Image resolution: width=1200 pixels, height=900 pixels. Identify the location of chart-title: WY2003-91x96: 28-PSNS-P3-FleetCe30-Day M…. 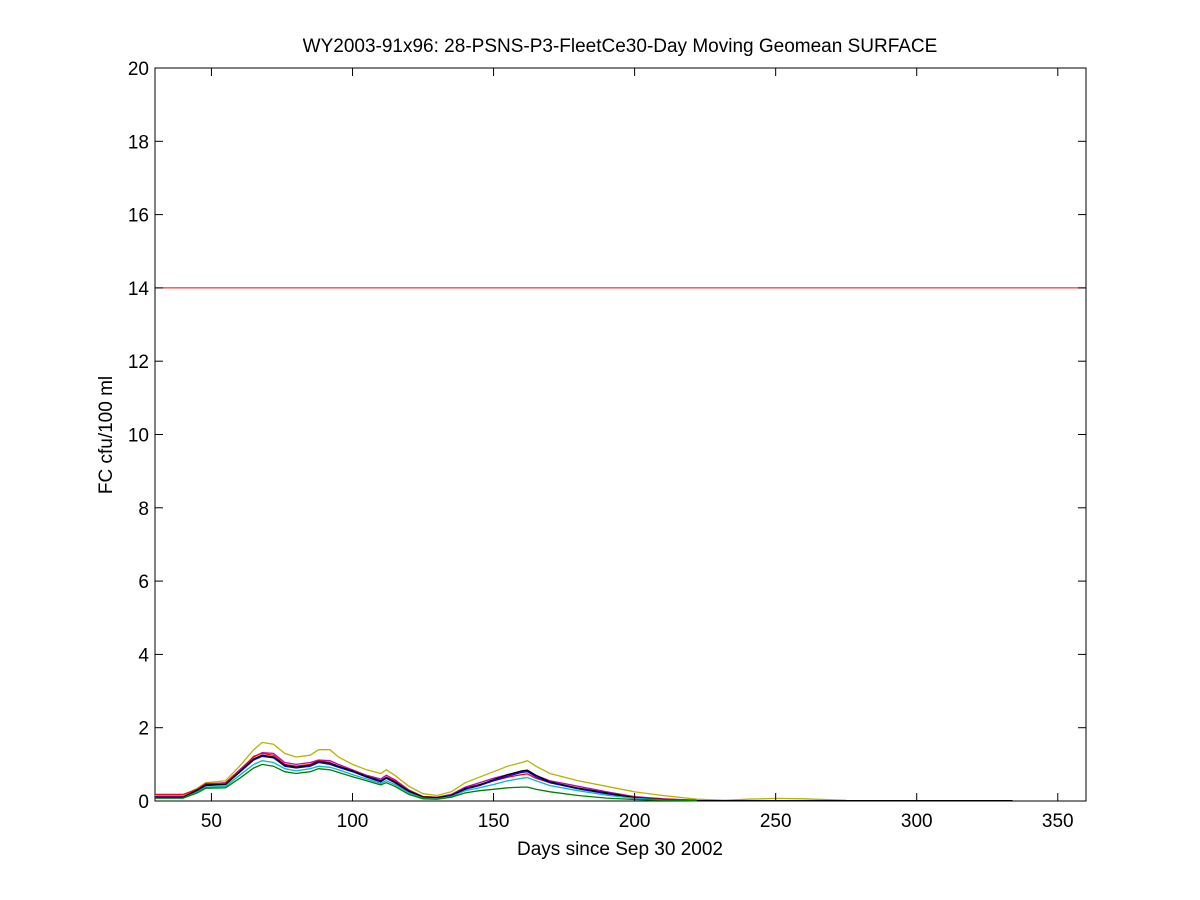
(620, 46).